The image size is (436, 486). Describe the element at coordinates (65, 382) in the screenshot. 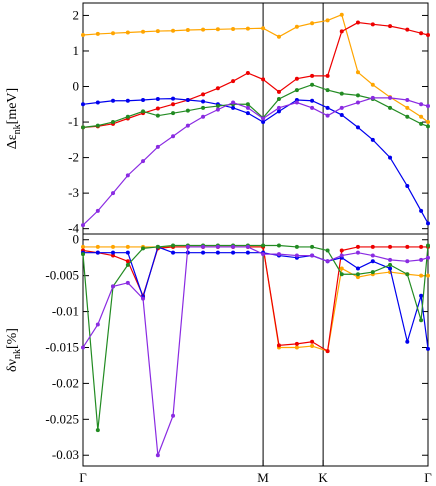

I see `y-tick-label: -0.02` at that location.